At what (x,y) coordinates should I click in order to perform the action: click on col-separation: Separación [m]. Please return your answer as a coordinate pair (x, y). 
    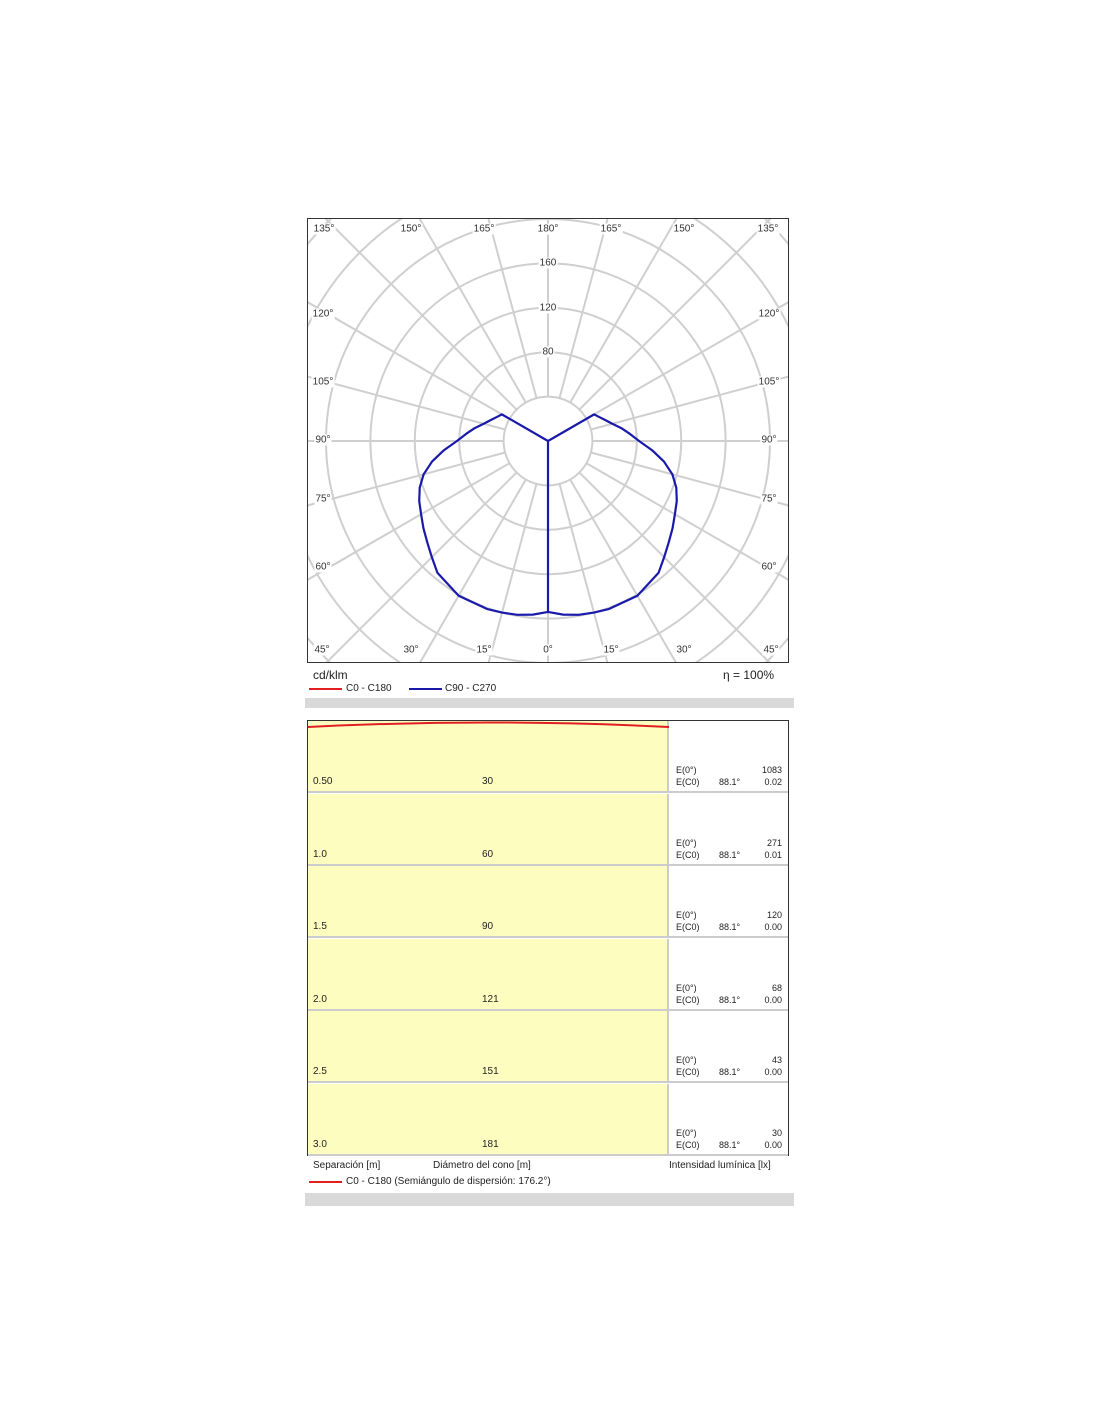
    Looking at the image, I should click on (347, 1165).